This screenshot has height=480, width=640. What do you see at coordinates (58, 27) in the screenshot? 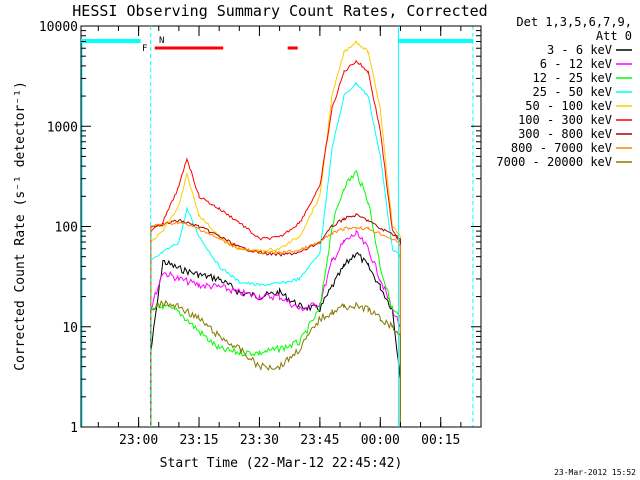
I see `y-tick-label-4: 10000` at bounding box center [58, 27].